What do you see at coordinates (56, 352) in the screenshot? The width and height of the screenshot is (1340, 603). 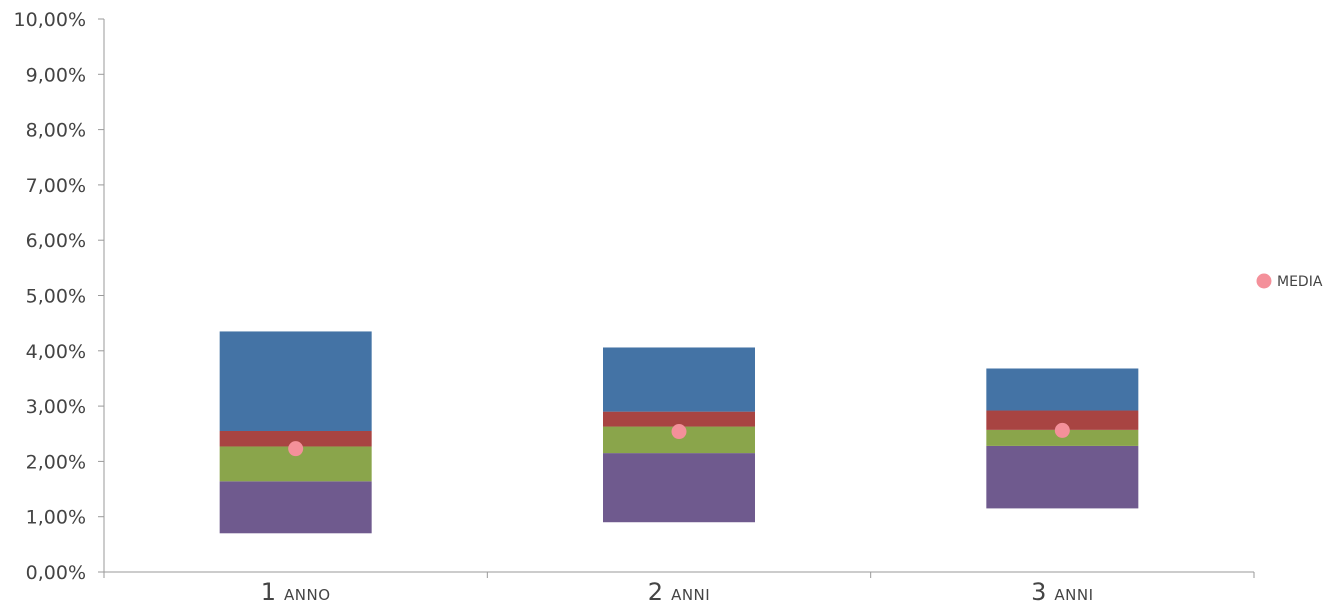 I see `y-tick-label: 4,00%` at bounding box center [56, 352].